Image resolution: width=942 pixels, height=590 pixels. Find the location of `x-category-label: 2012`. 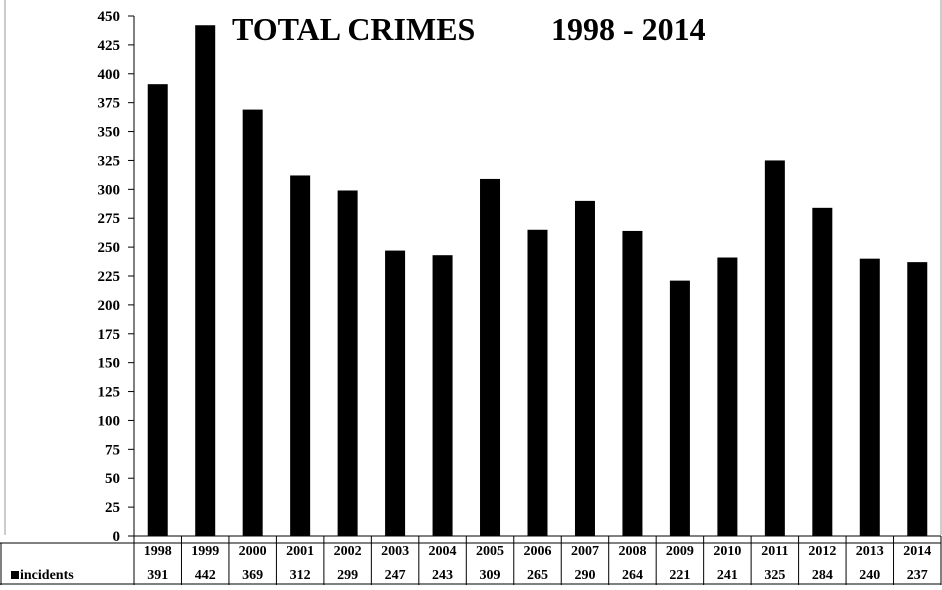

x-category-label: 2012 is located at coordinates (822, 551).